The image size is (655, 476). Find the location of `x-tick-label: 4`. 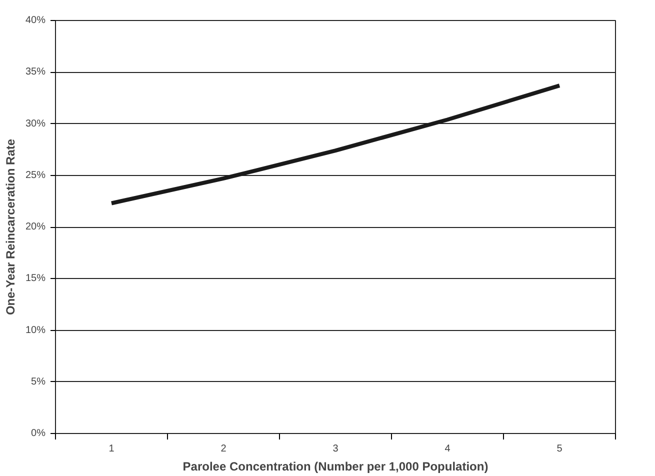

x-tick-label: 4 is located at coordinates (447, 449).